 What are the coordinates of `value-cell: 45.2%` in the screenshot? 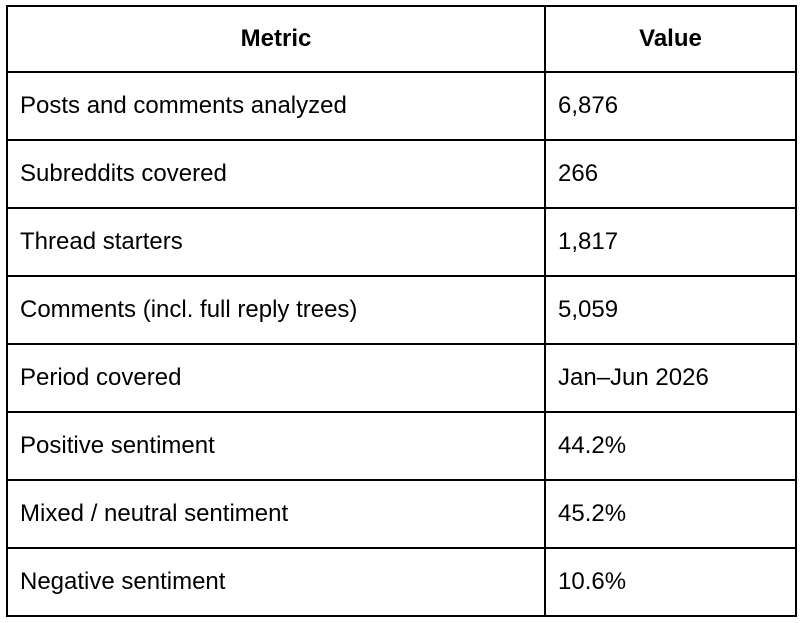 It's located at (670, 514).